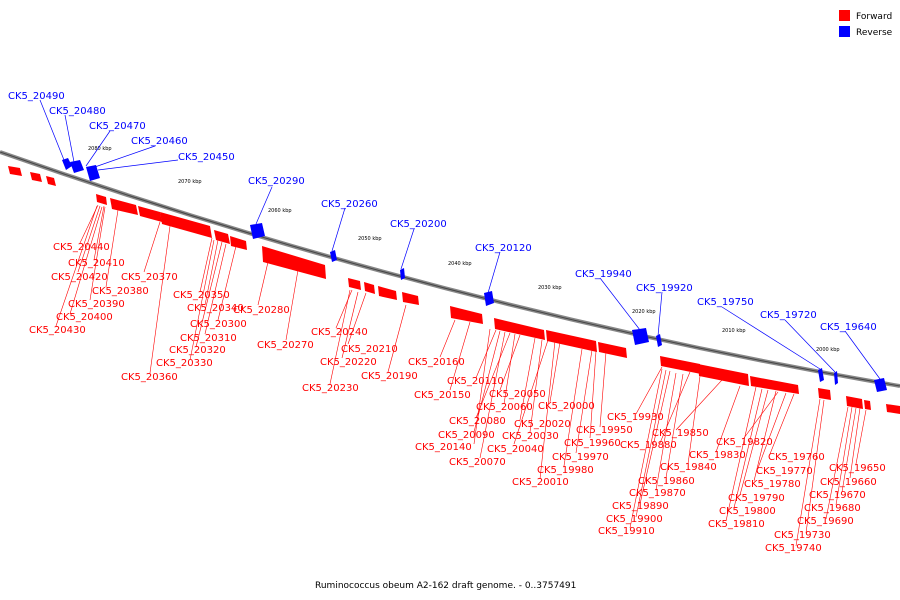  I want to click on gene-label: CK5_20400, so click(84, 317).